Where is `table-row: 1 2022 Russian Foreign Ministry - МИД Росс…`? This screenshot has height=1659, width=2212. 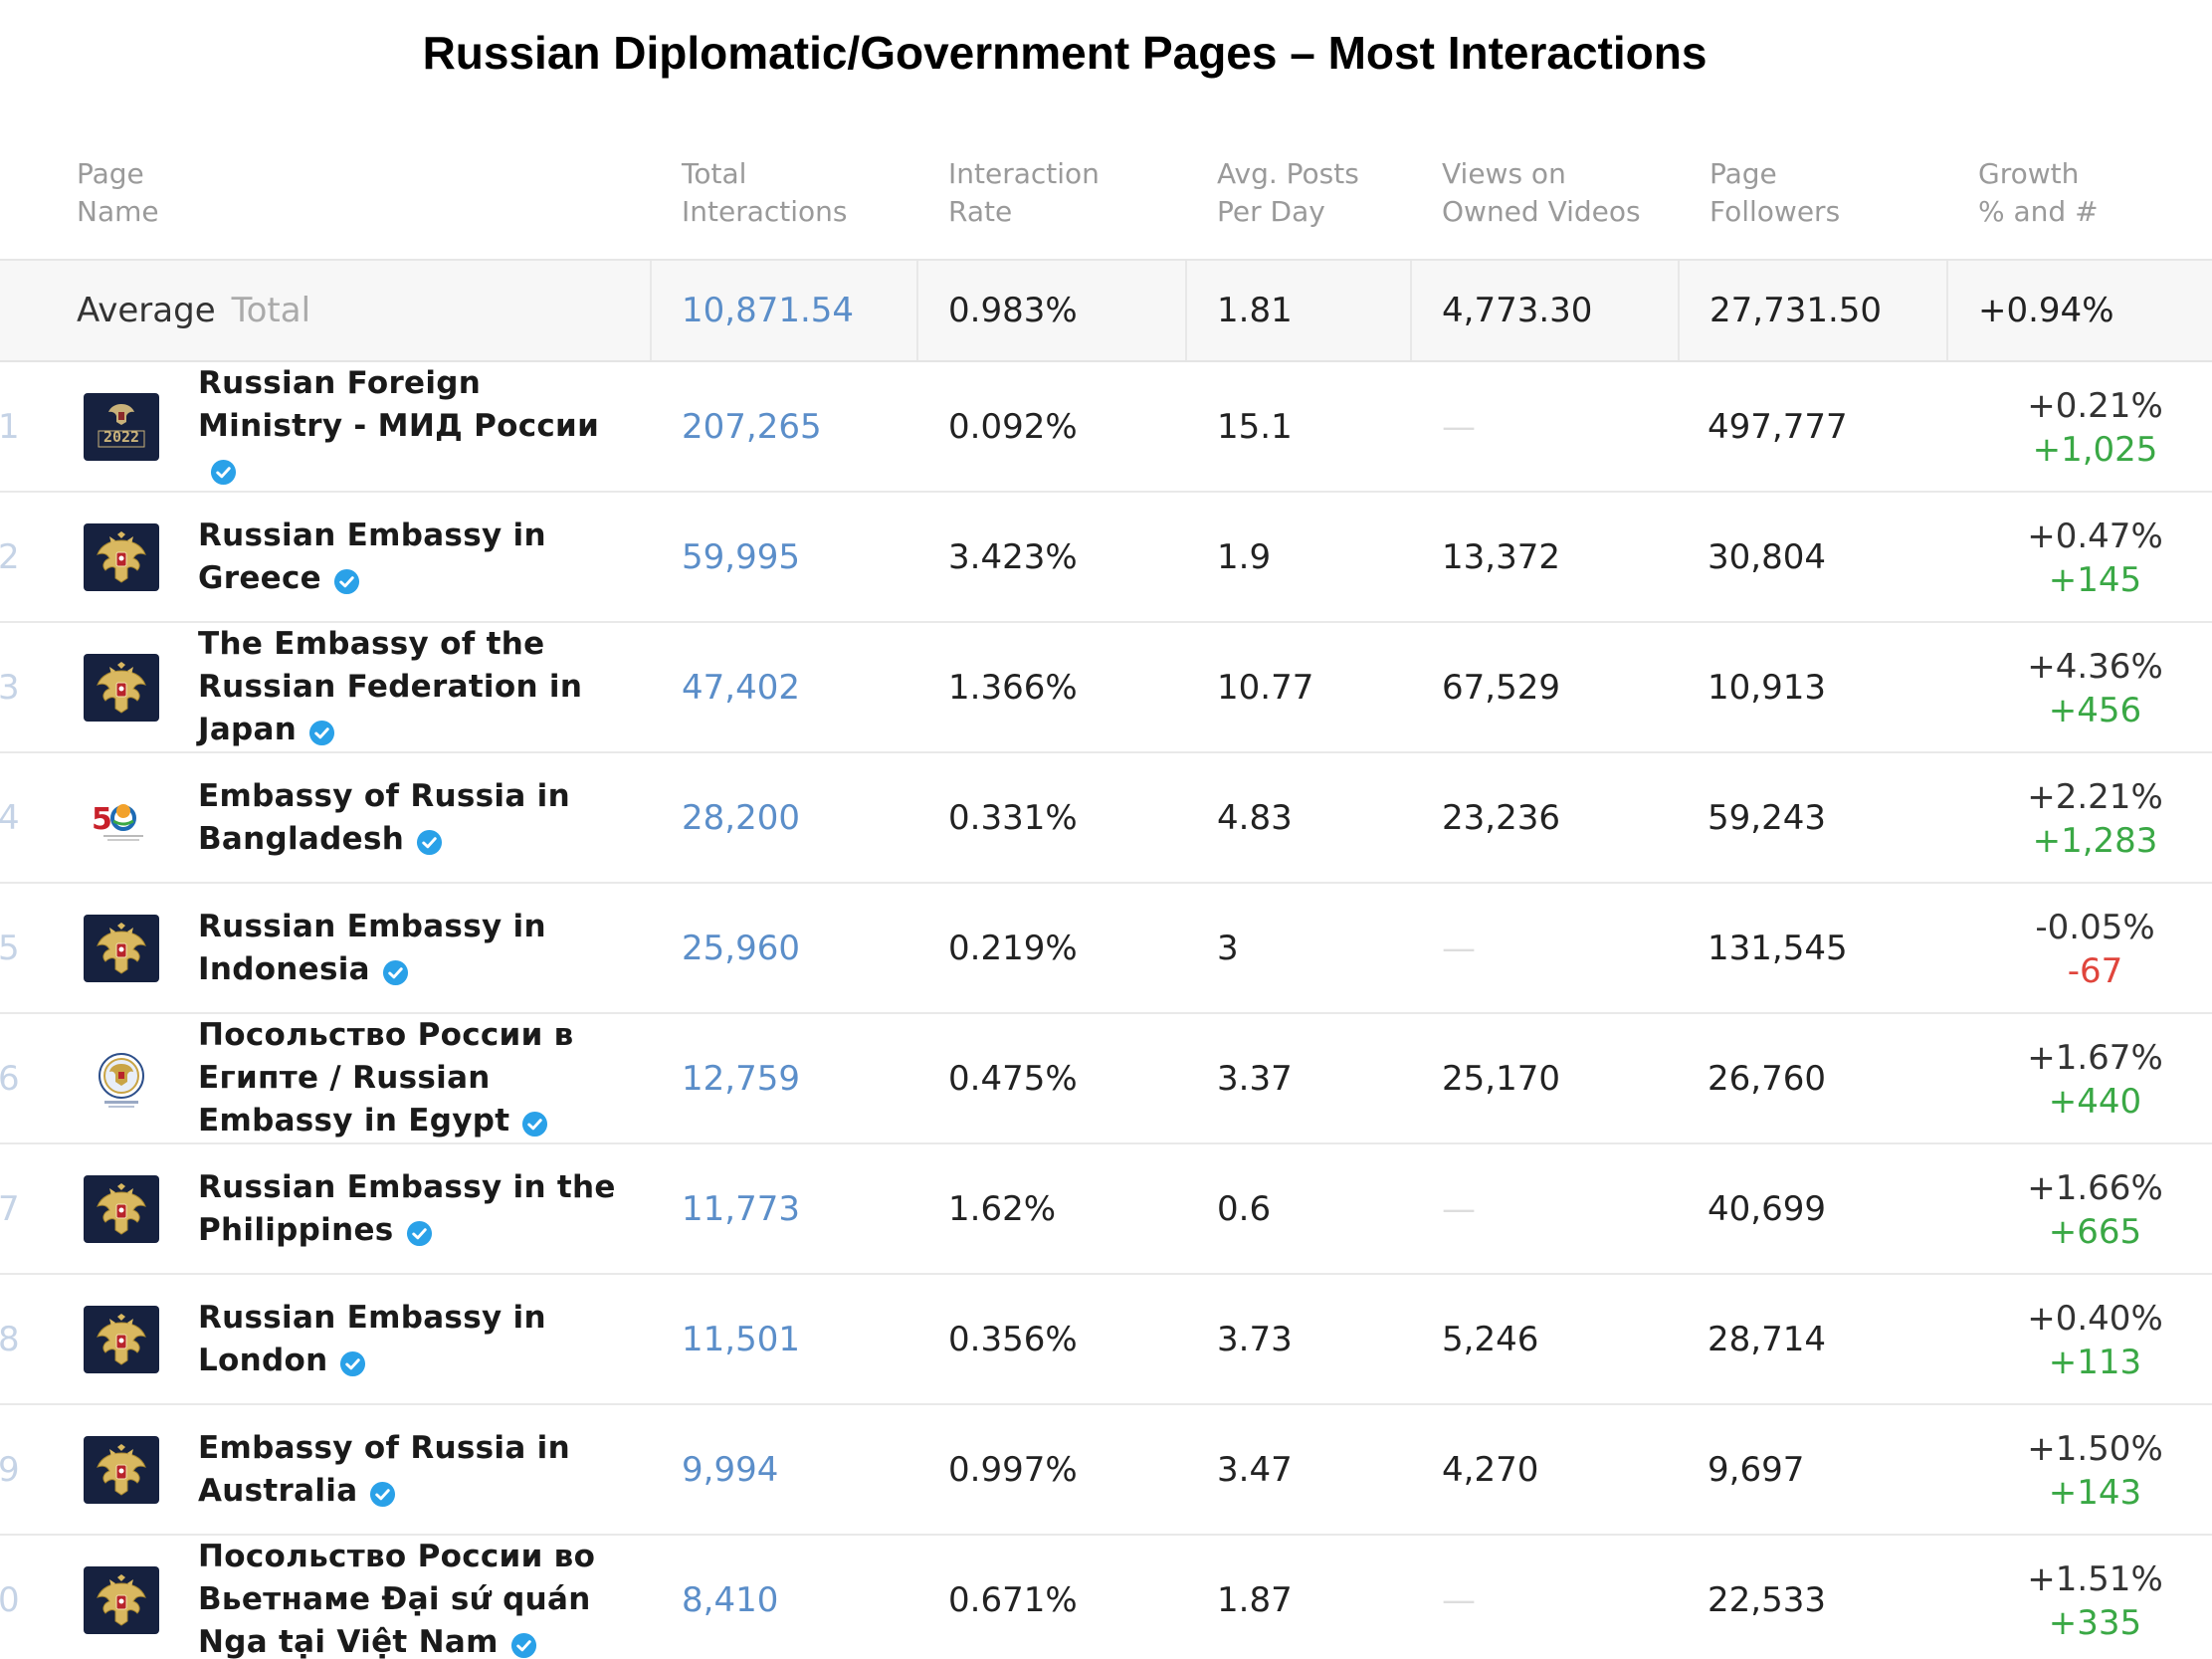 table-row: 1 2022 Russian Foreign Ministry - МИД Росс… is located at coordinates (1106, 427).